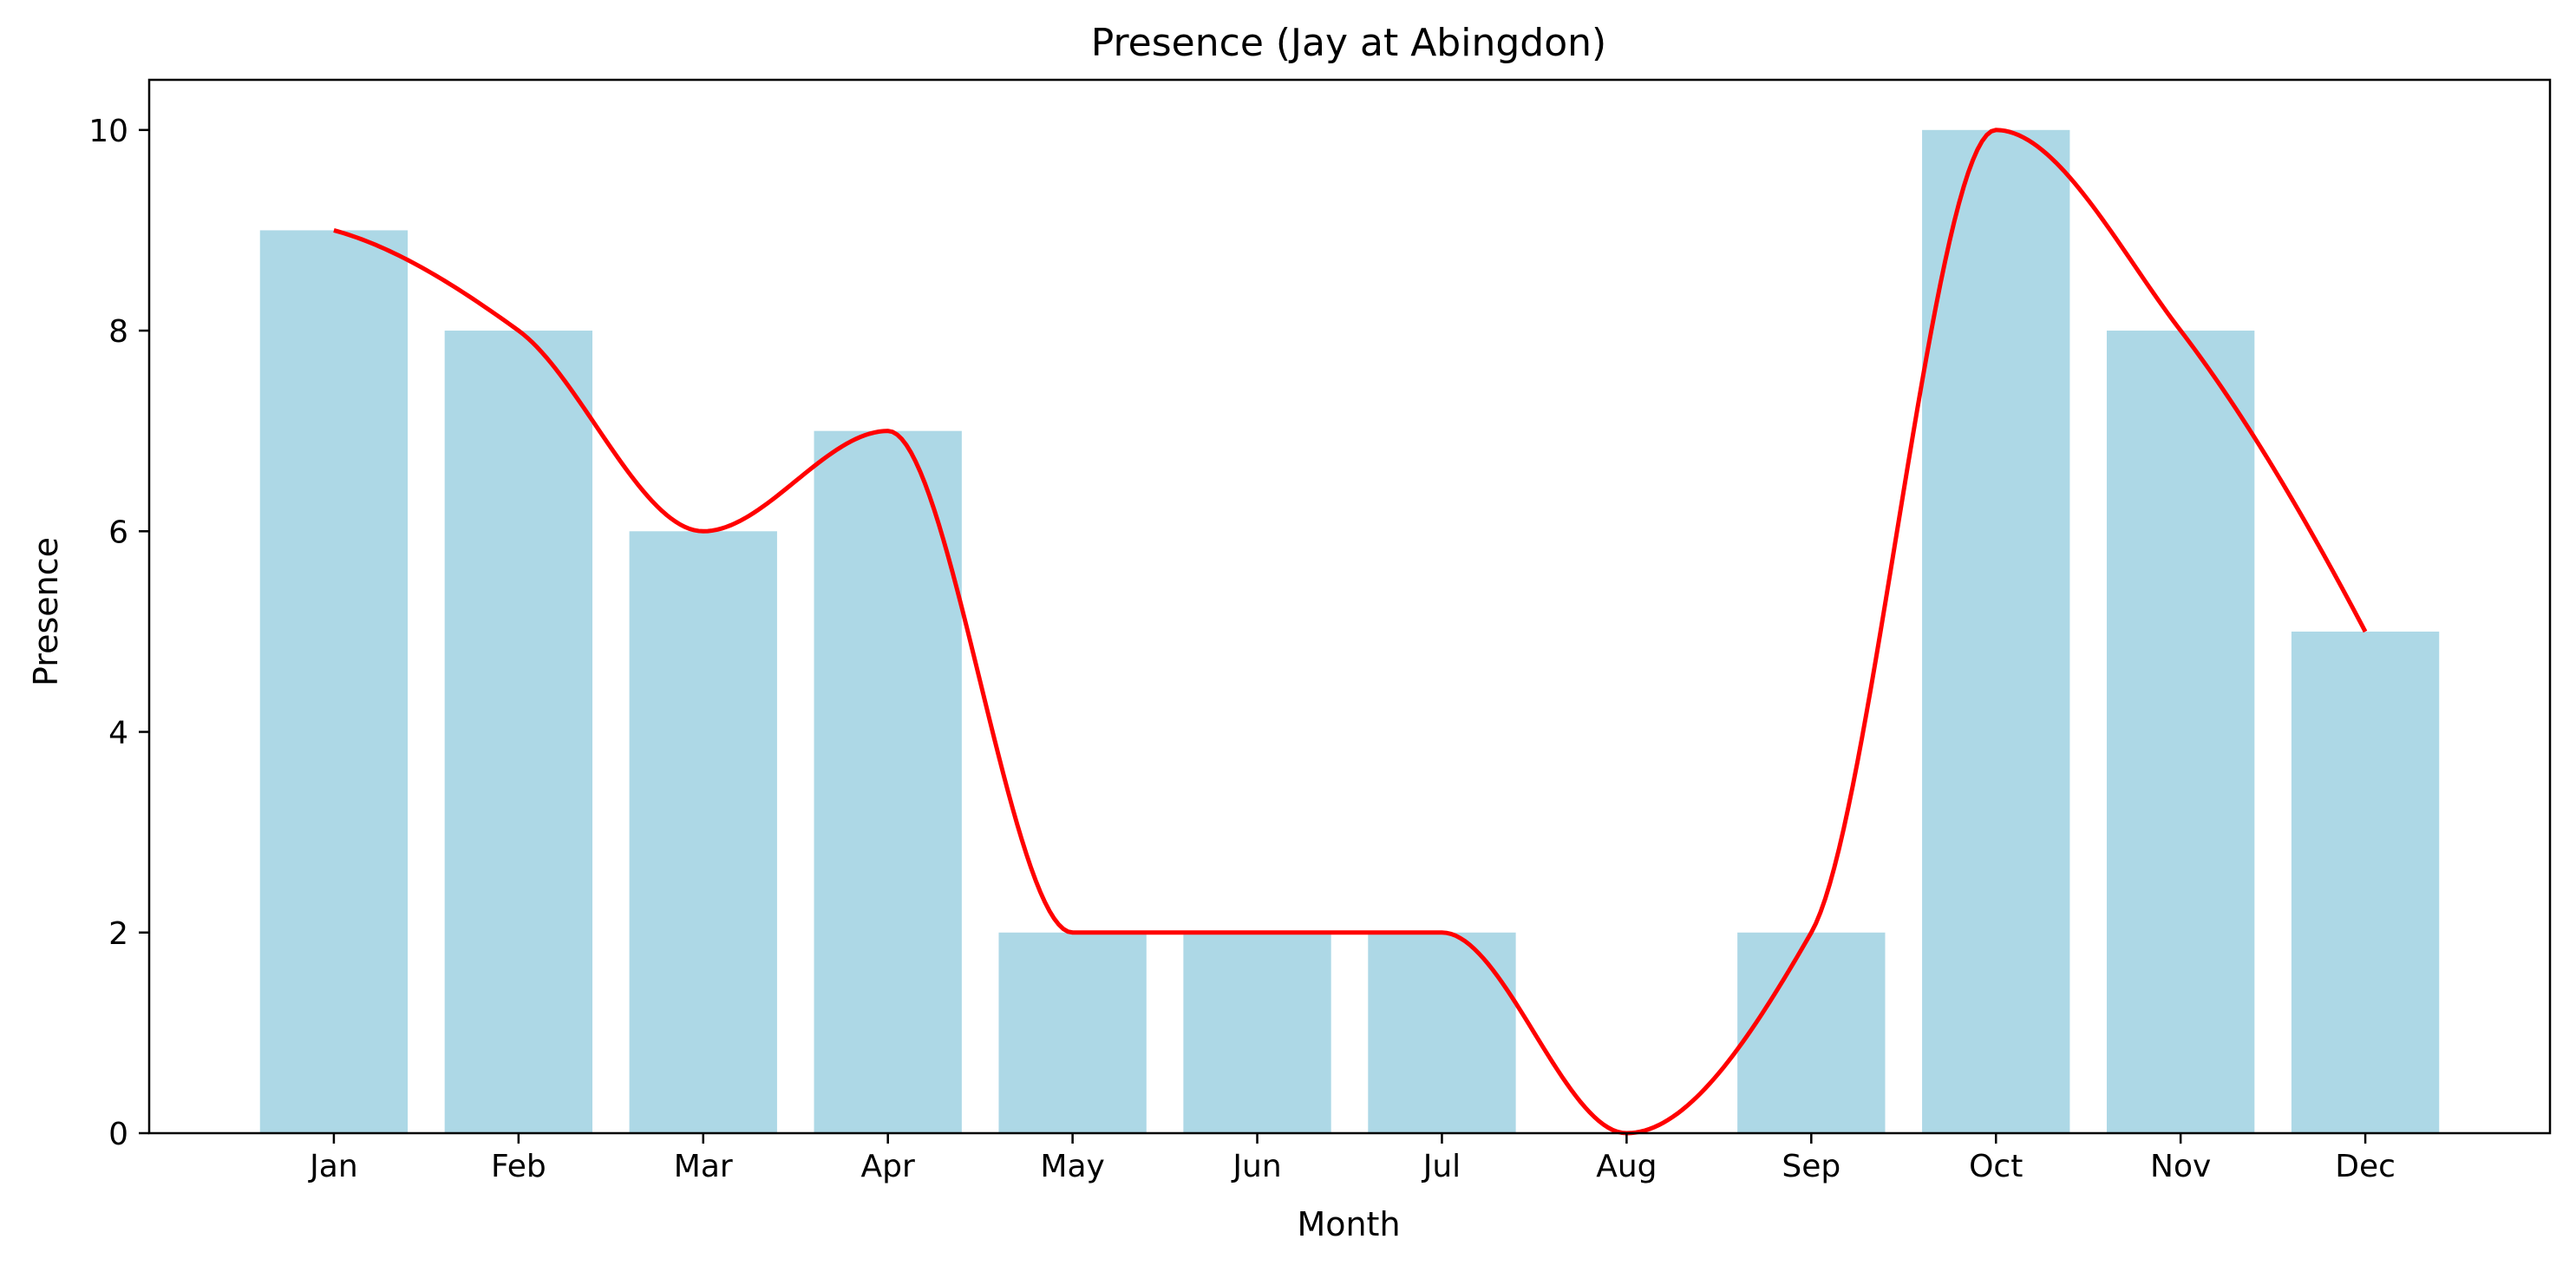 The height and width of the screenshot is (1272, 2576). I want to click on y-tick-label: 8, so click(118, 332).